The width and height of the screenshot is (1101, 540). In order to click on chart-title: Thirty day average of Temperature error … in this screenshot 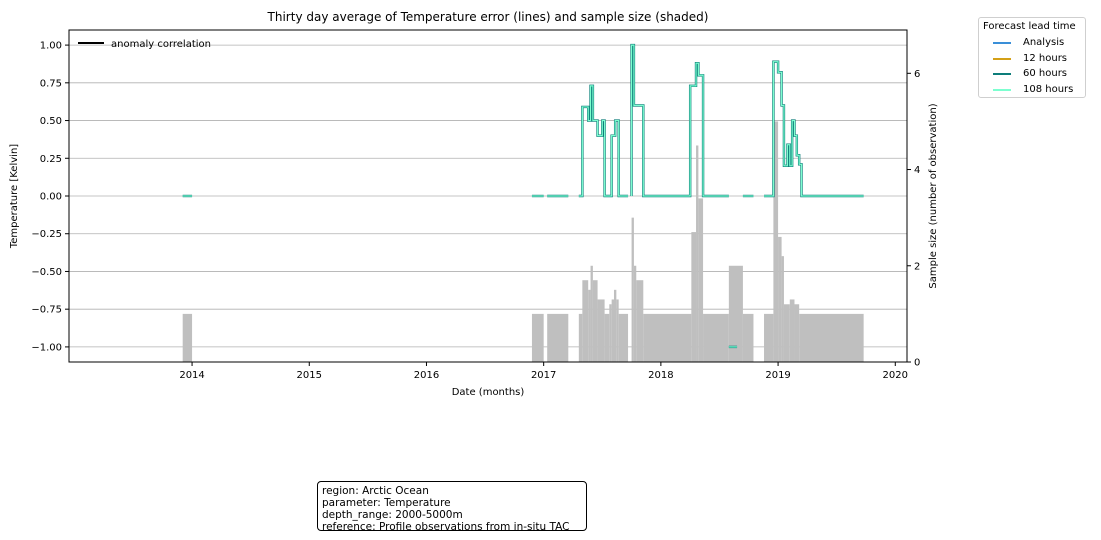, I will do `click(488, 17)`.